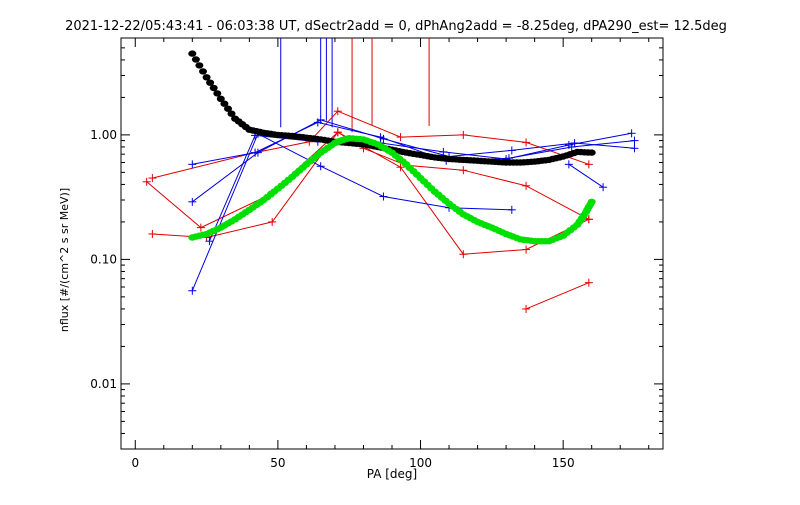 This screenshot has width=800, height=505. Describe the element at coordinates (420, 463) in the screenshot. I see `x-tick-label: 100` at that location.